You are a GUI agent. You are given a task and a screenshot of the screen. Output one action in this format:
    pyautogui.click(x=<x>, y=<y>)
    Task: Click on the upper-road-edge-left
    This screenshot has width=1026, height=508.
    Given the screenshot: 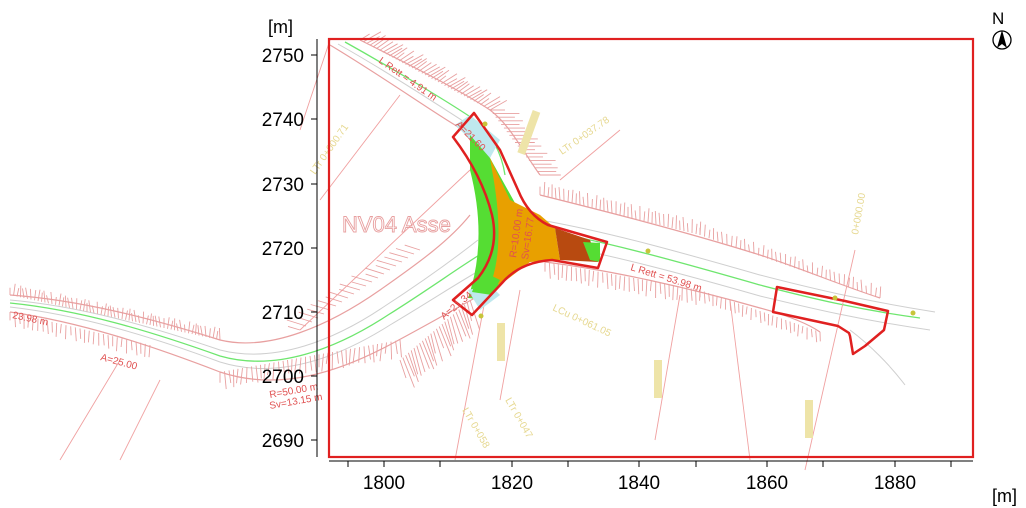 What is the action you would take?
    pyautogui.click(x=404, y=110)
    